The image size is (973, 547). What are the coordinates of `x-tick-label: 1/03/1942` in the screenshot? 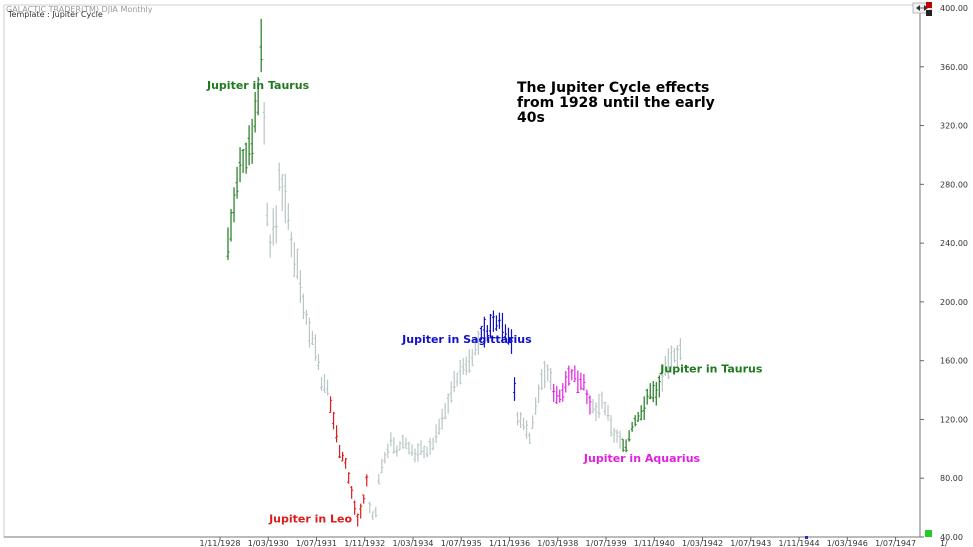 It's located at (702, 543).